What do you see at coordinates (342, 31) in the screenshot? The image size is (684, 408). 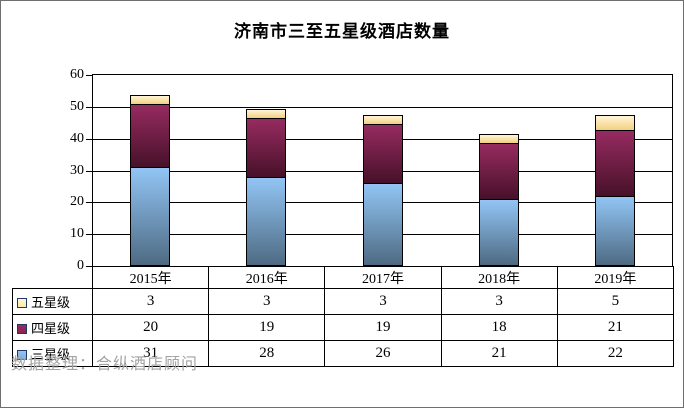 I see `chart-title: 济南市三至五星级酒店数量` at bounding box center [342, 31].